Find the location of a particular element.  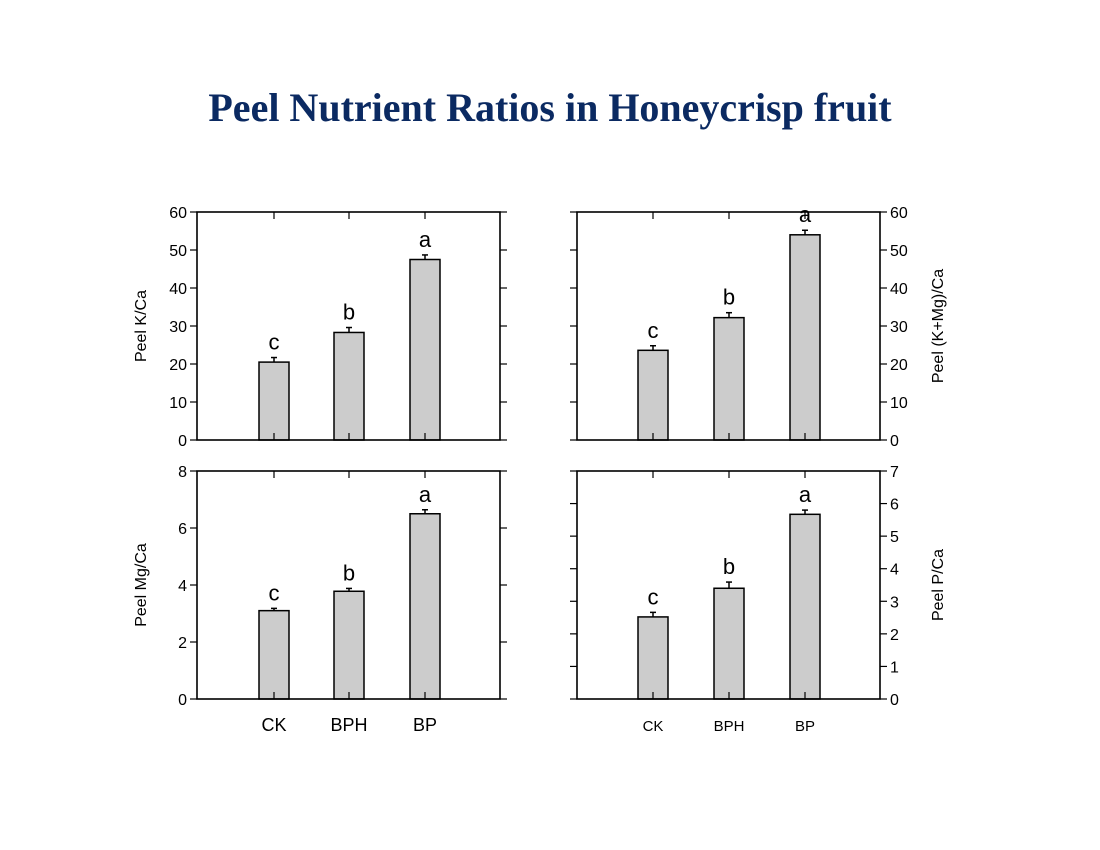

chart-panel-top-left: c b a 0 10 20 30 40 50 60 Peel K/Ca is located at coordinates (320, 327).